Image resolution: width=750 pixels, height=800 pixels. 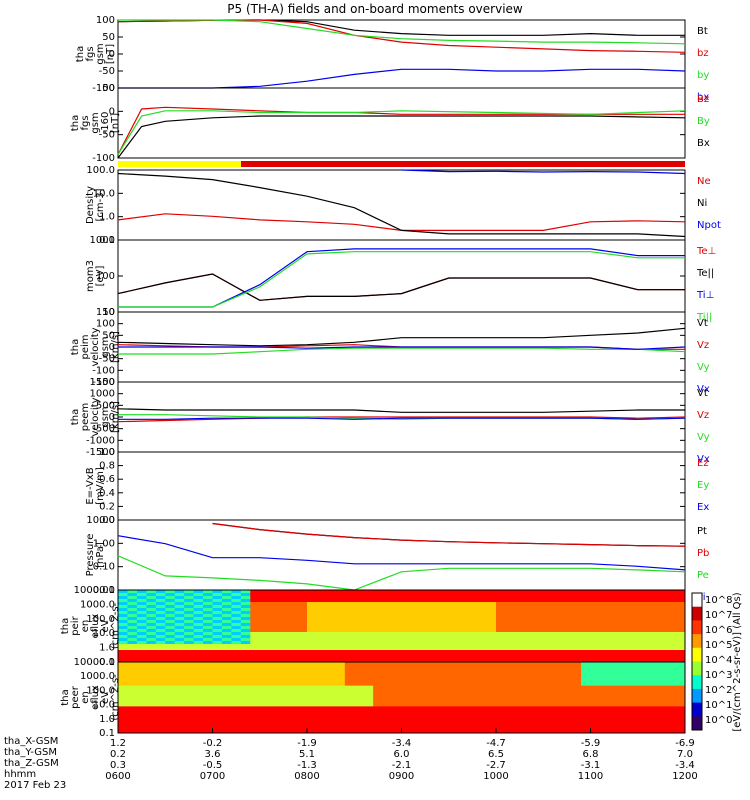 I want to click on legend-Vt: Vt, so click(x=702, y=393).